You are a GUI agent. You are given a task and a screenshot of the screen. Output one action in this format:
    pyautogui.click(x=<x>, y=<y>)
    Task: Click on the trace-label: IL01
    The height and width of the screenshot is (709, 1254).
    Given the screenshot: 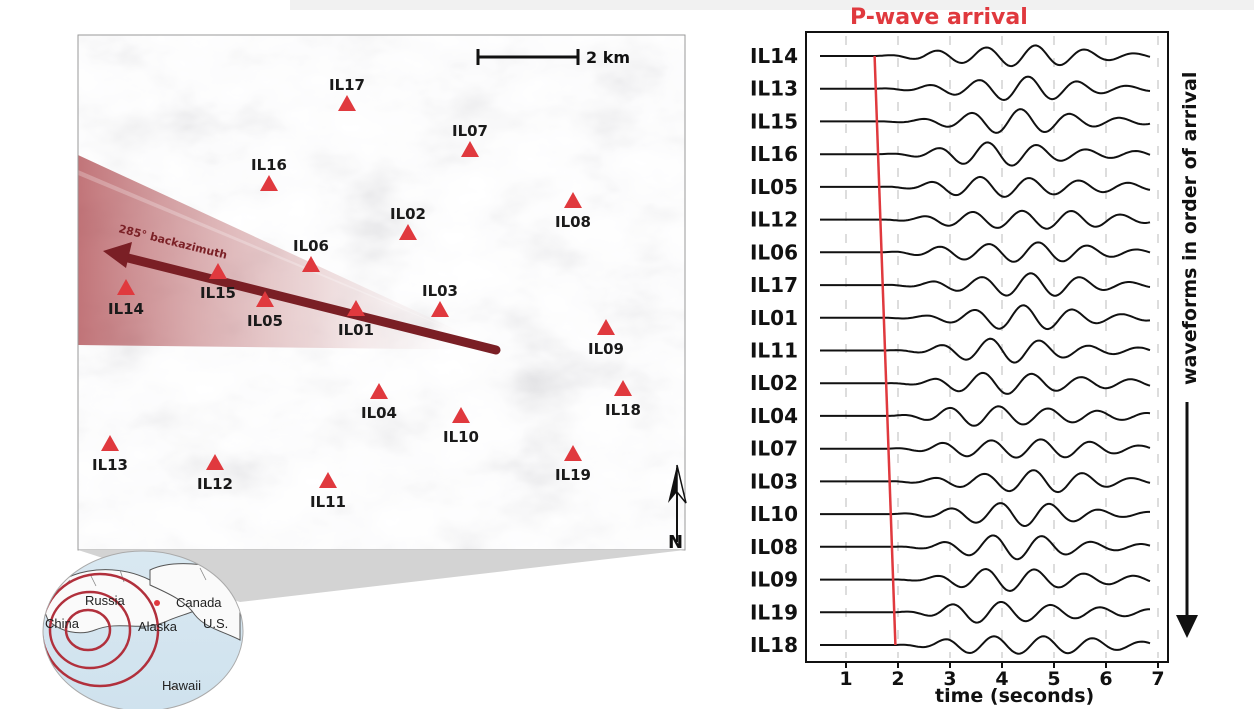 What is the action you would take?
    pyautogui.click(x=774, y=318)
    